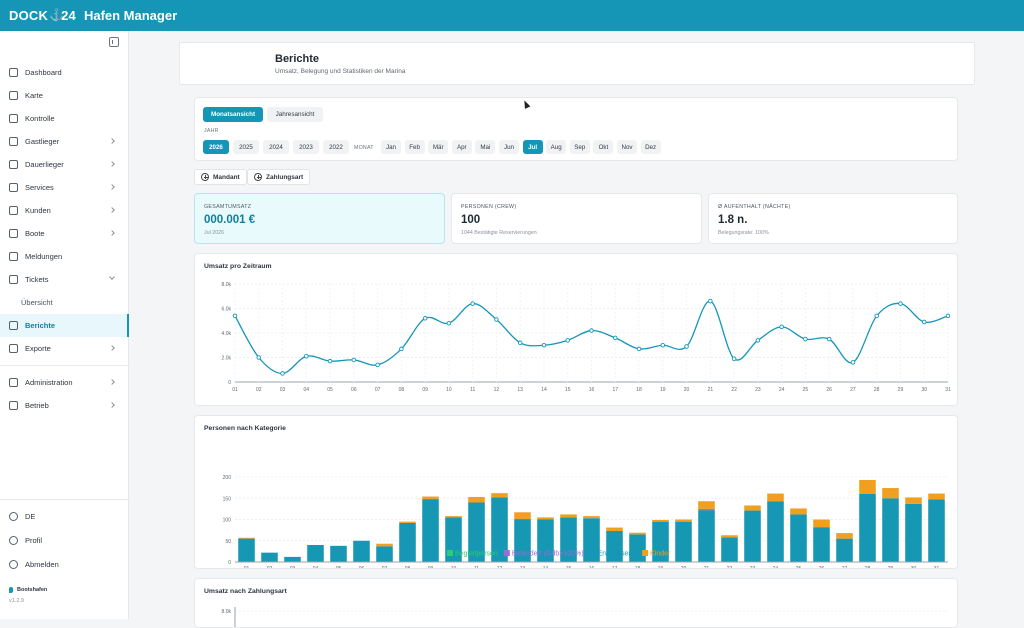 This screenshot has height=628, width=1024. I want to click on month-pill-jan: Jan, so click(391, 147).